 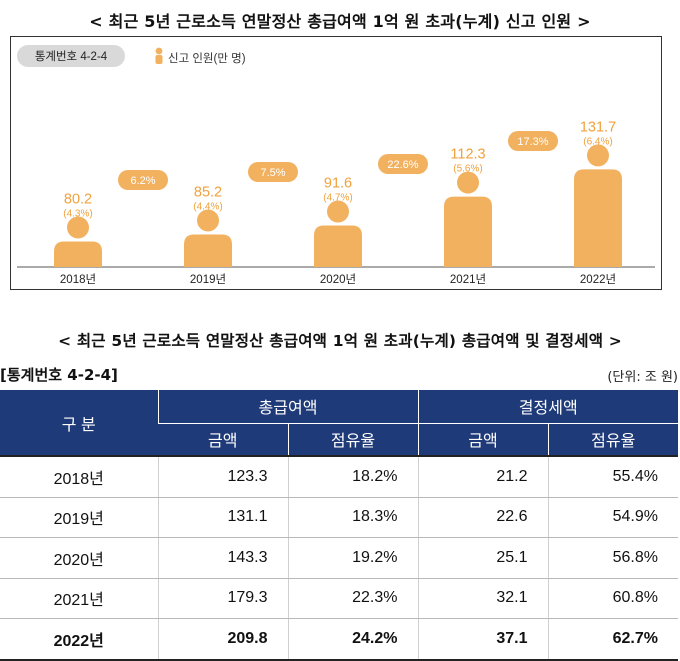 What do you see at coordinates (222, 476) in the screenshot?
I see `cell: 123.3` at bounding box center [222, 476].